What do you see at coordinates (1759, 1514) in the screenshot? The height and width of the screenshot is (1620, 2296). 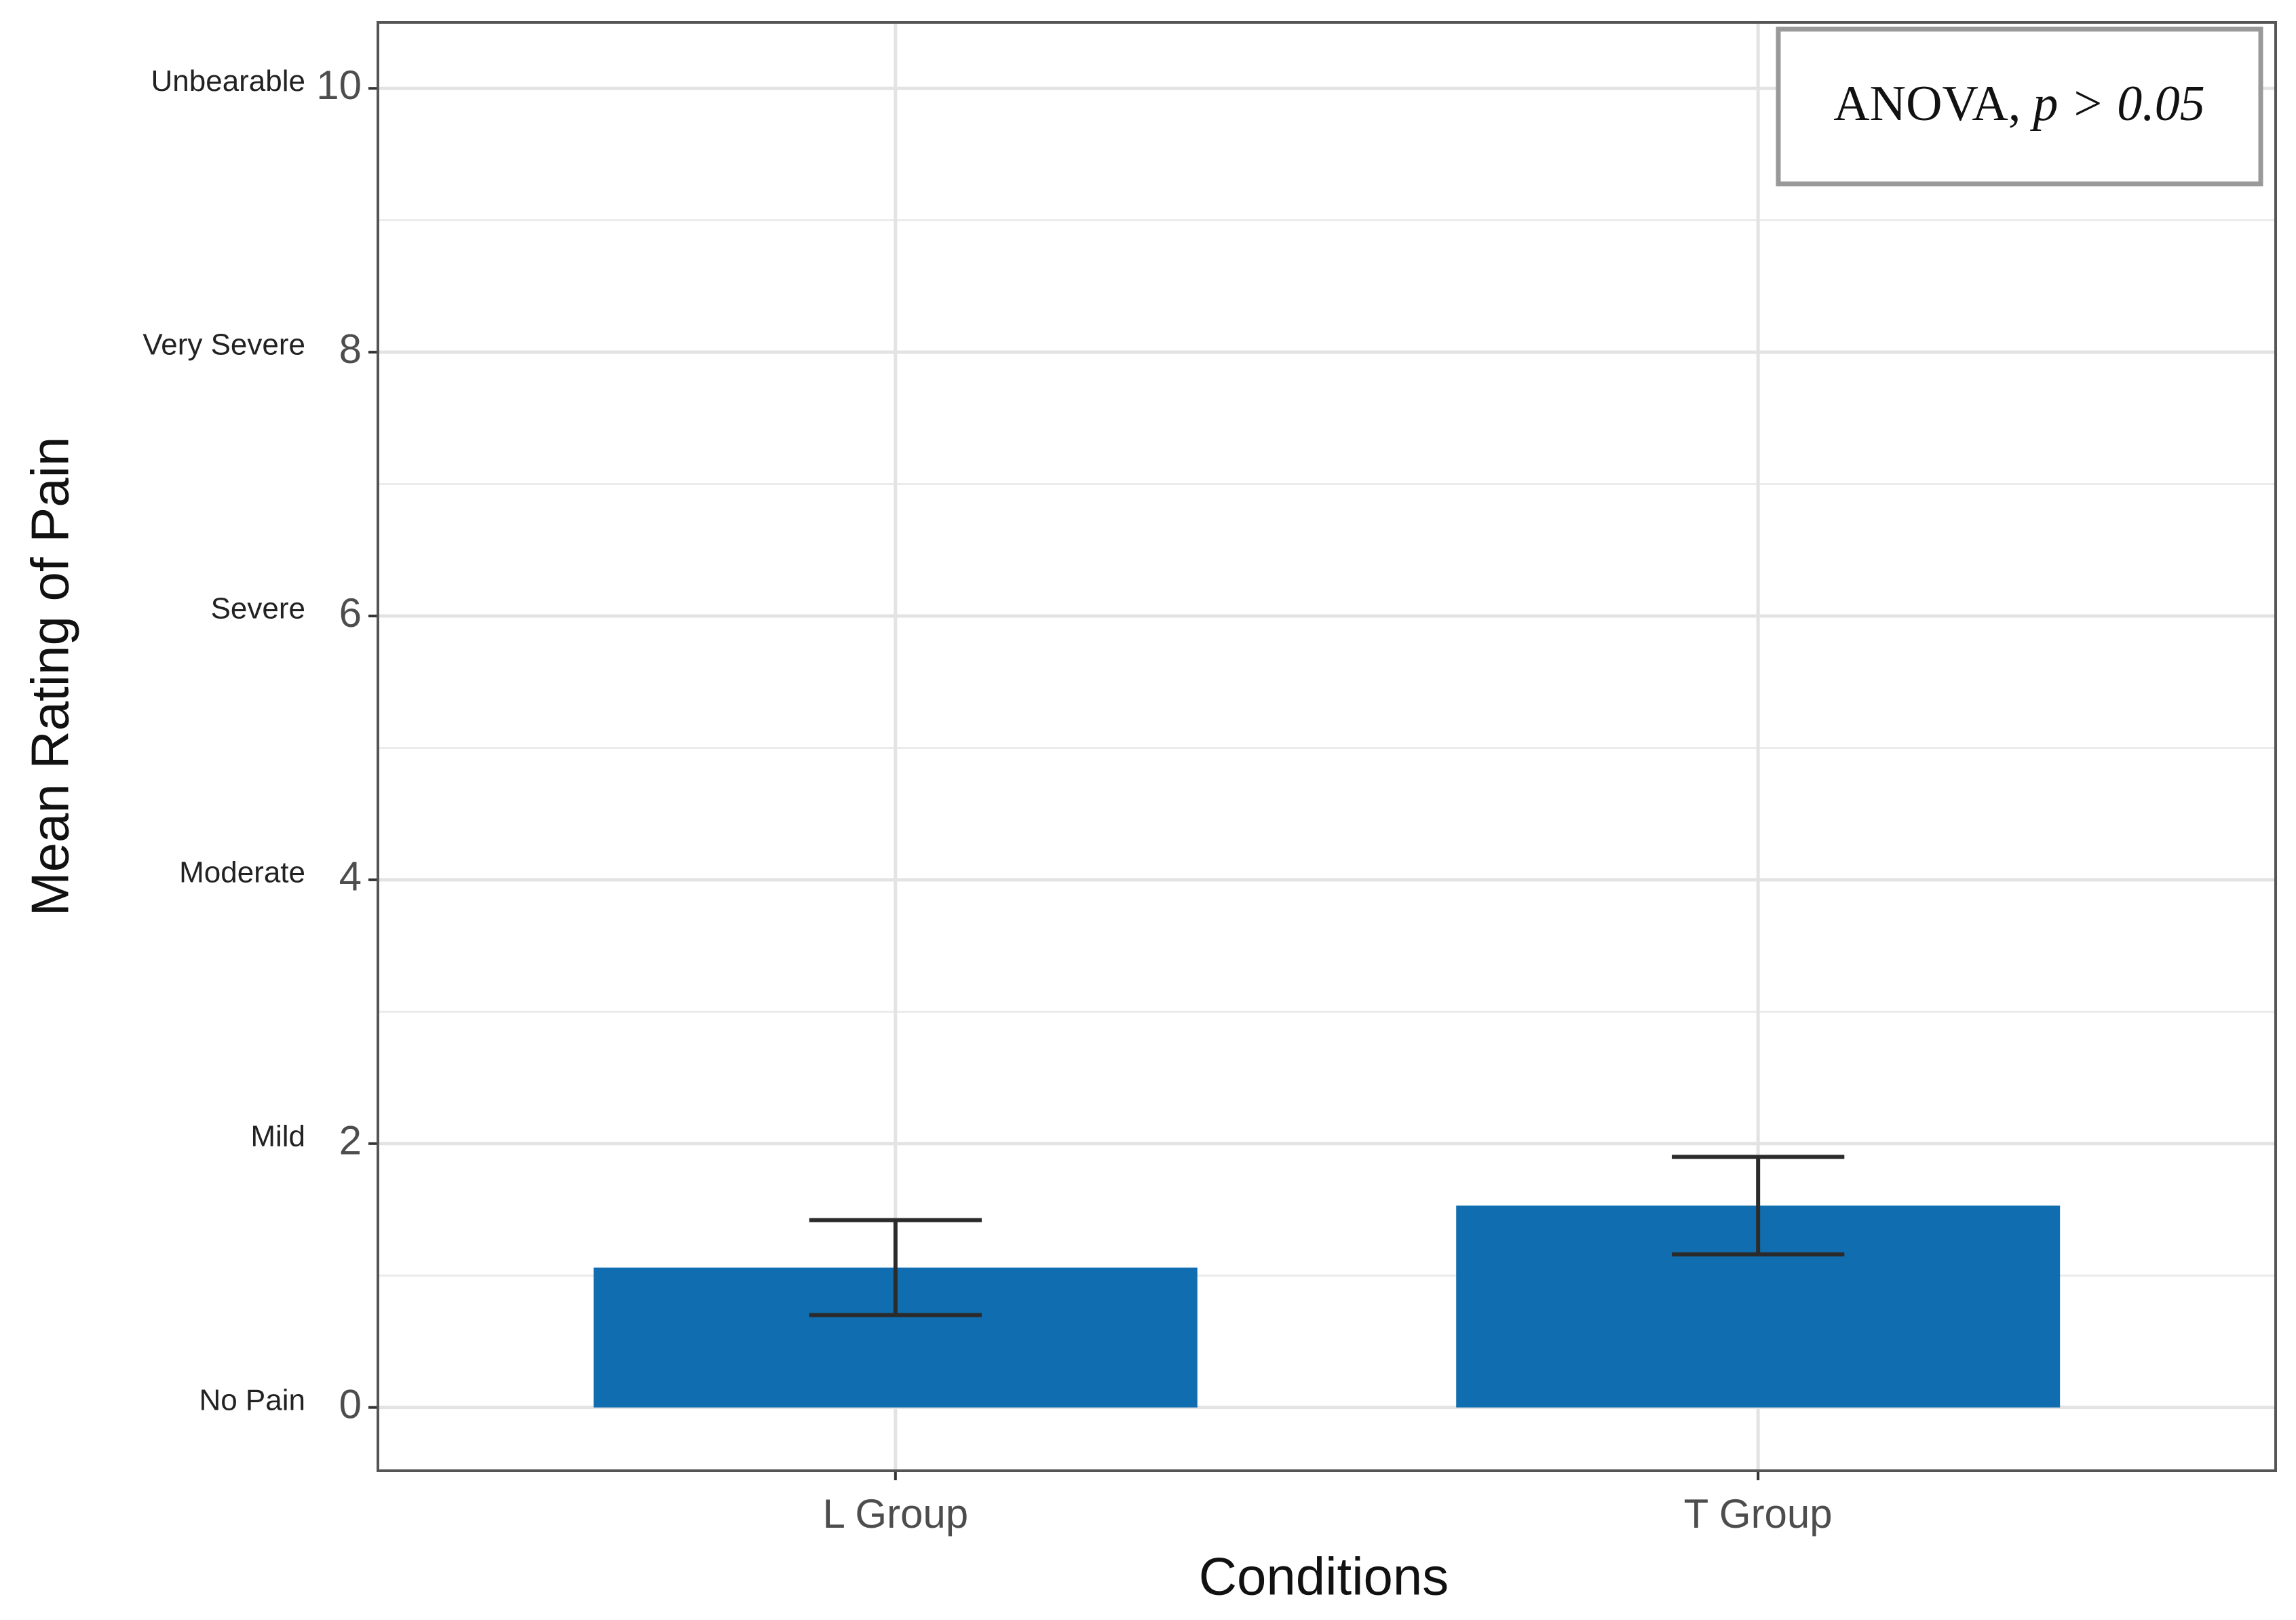 I see `x-tick-label: T Group` at bounding box center [1759, 1514].